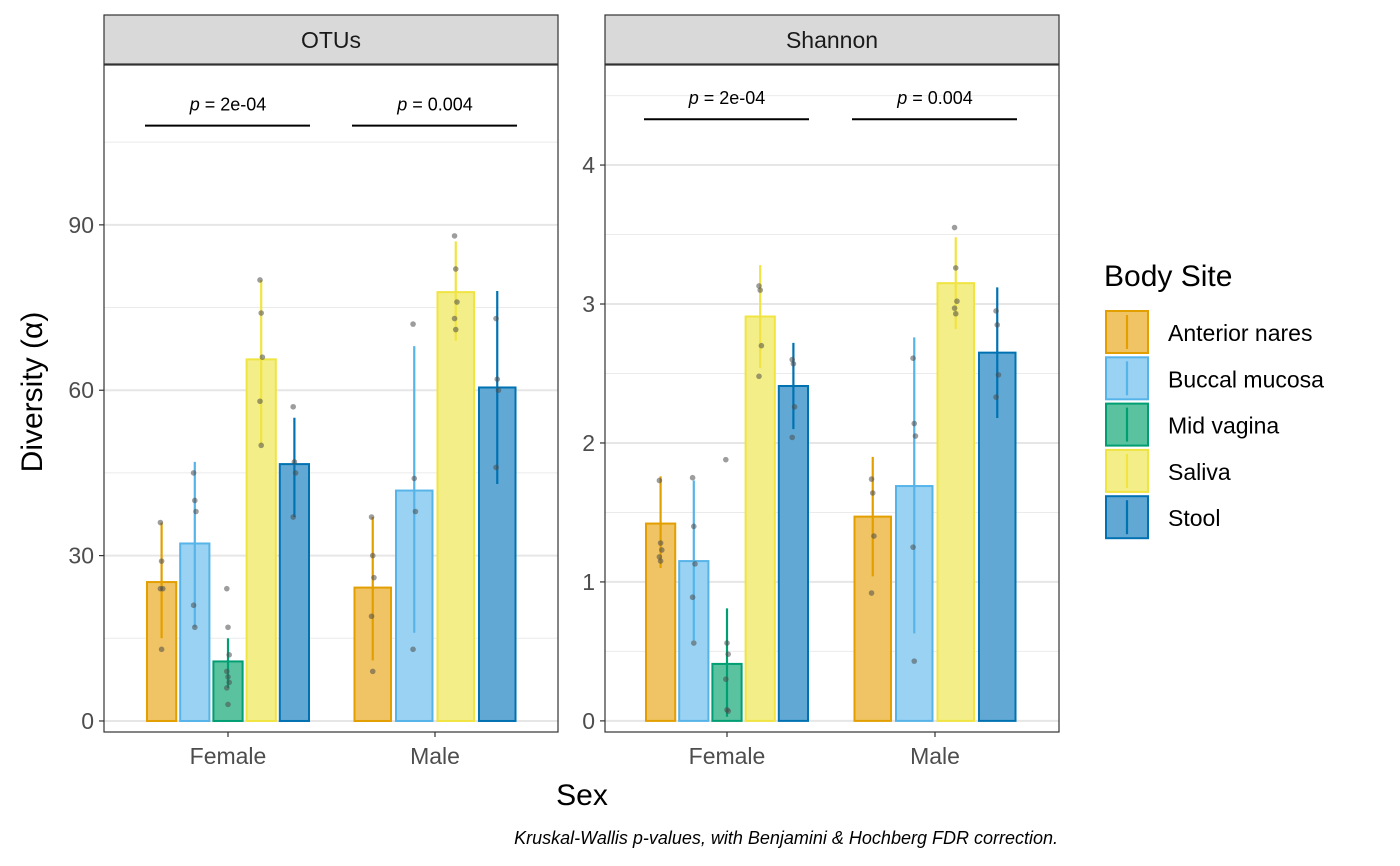 The image size is (1400, 866). I want to click on y-tick-label: 60, so click(81, 390).